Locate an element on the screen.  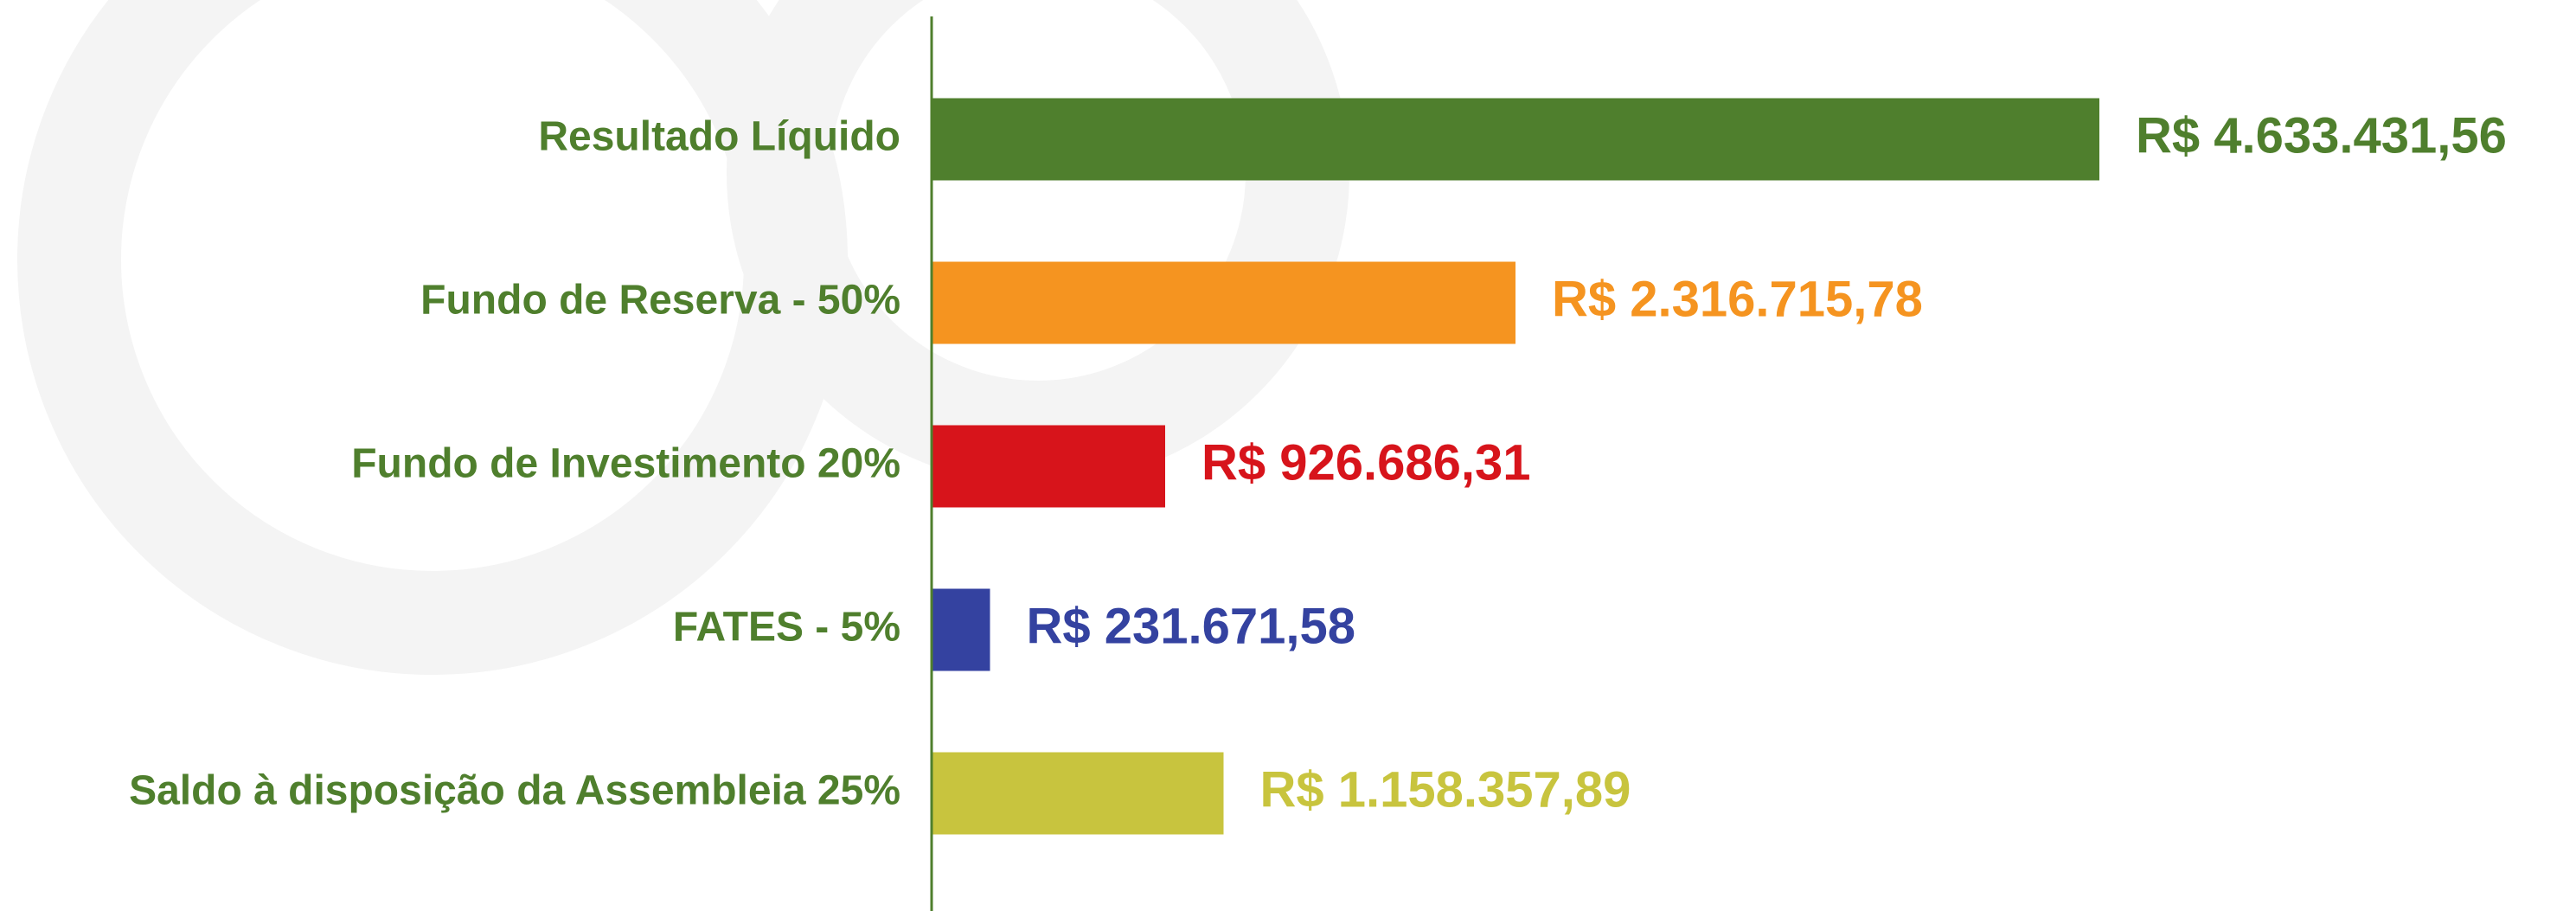
category-label: Fundo de Reserva - 50% is located at coordinates (660, 301).